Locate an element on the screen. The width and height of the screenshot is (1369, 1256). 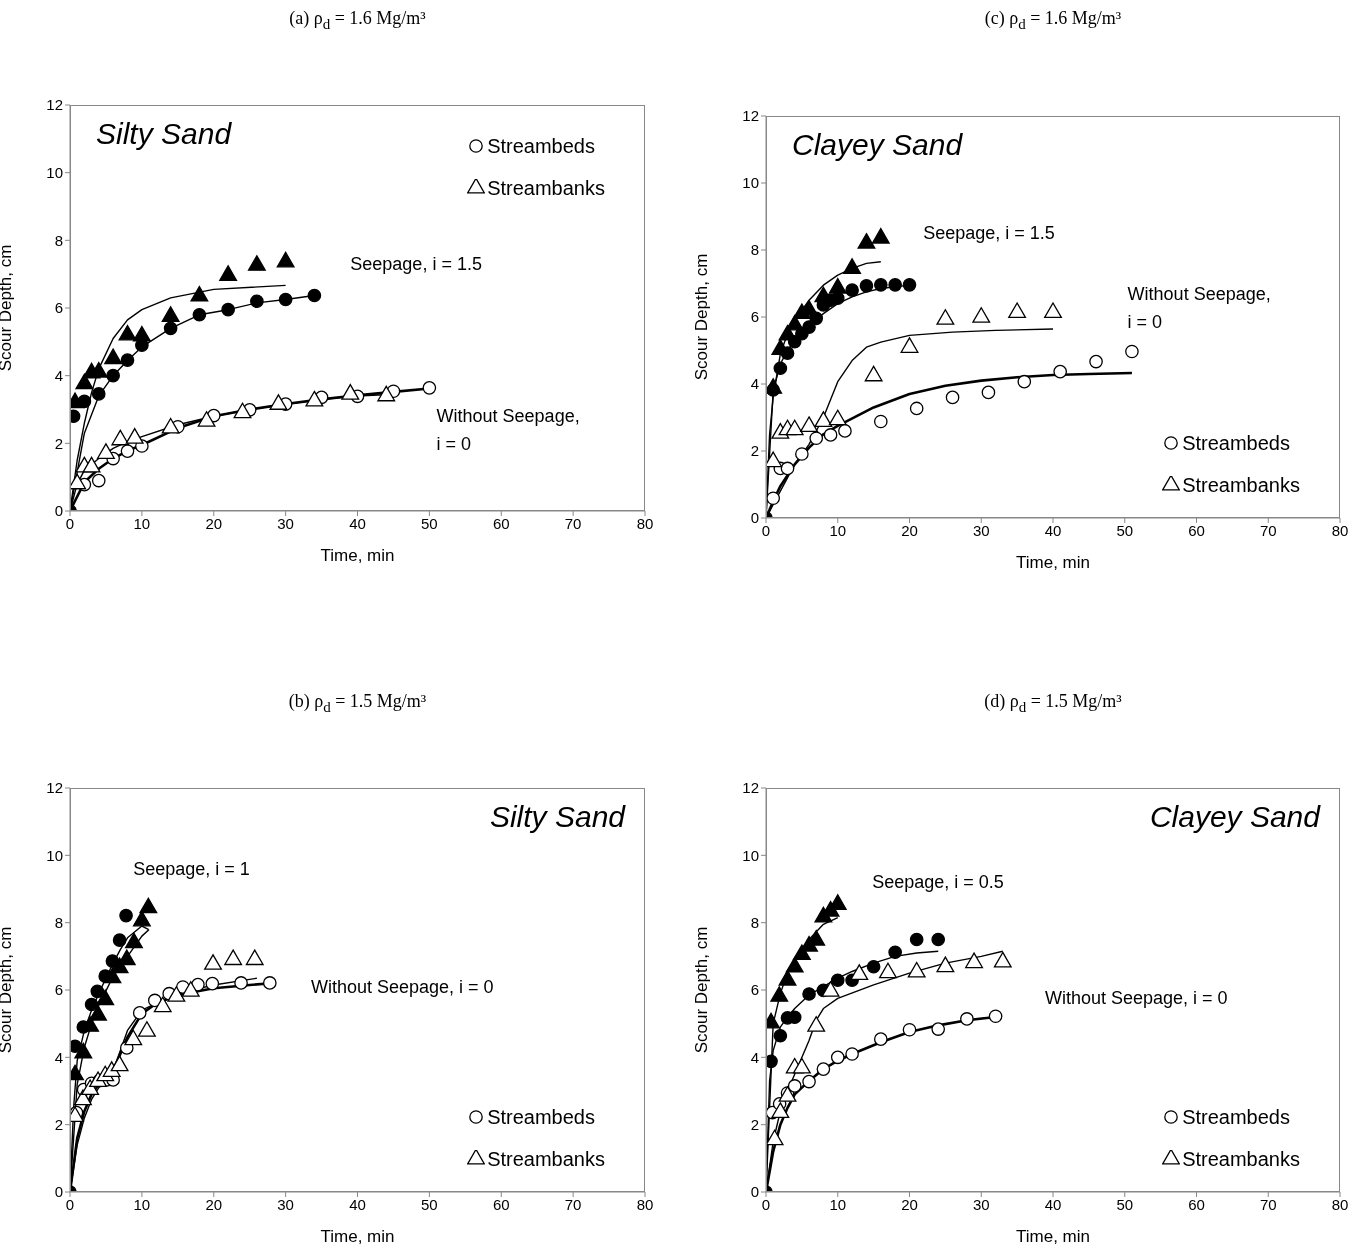
chart-title: (d) ρ$_{d}$ = 1.5 Mg/m³ is located at coordinates (1053, 703).